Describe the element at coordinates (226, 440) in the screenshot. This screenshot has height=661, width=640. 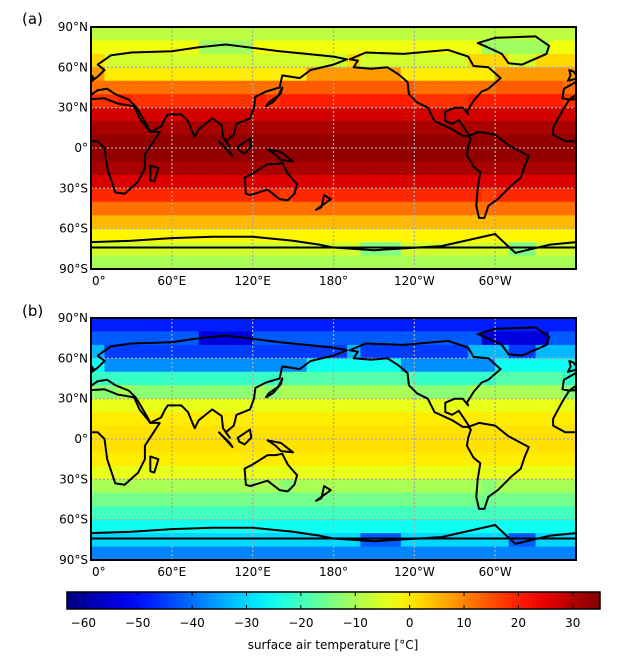
I see `coastline-indonesia1` at that location.